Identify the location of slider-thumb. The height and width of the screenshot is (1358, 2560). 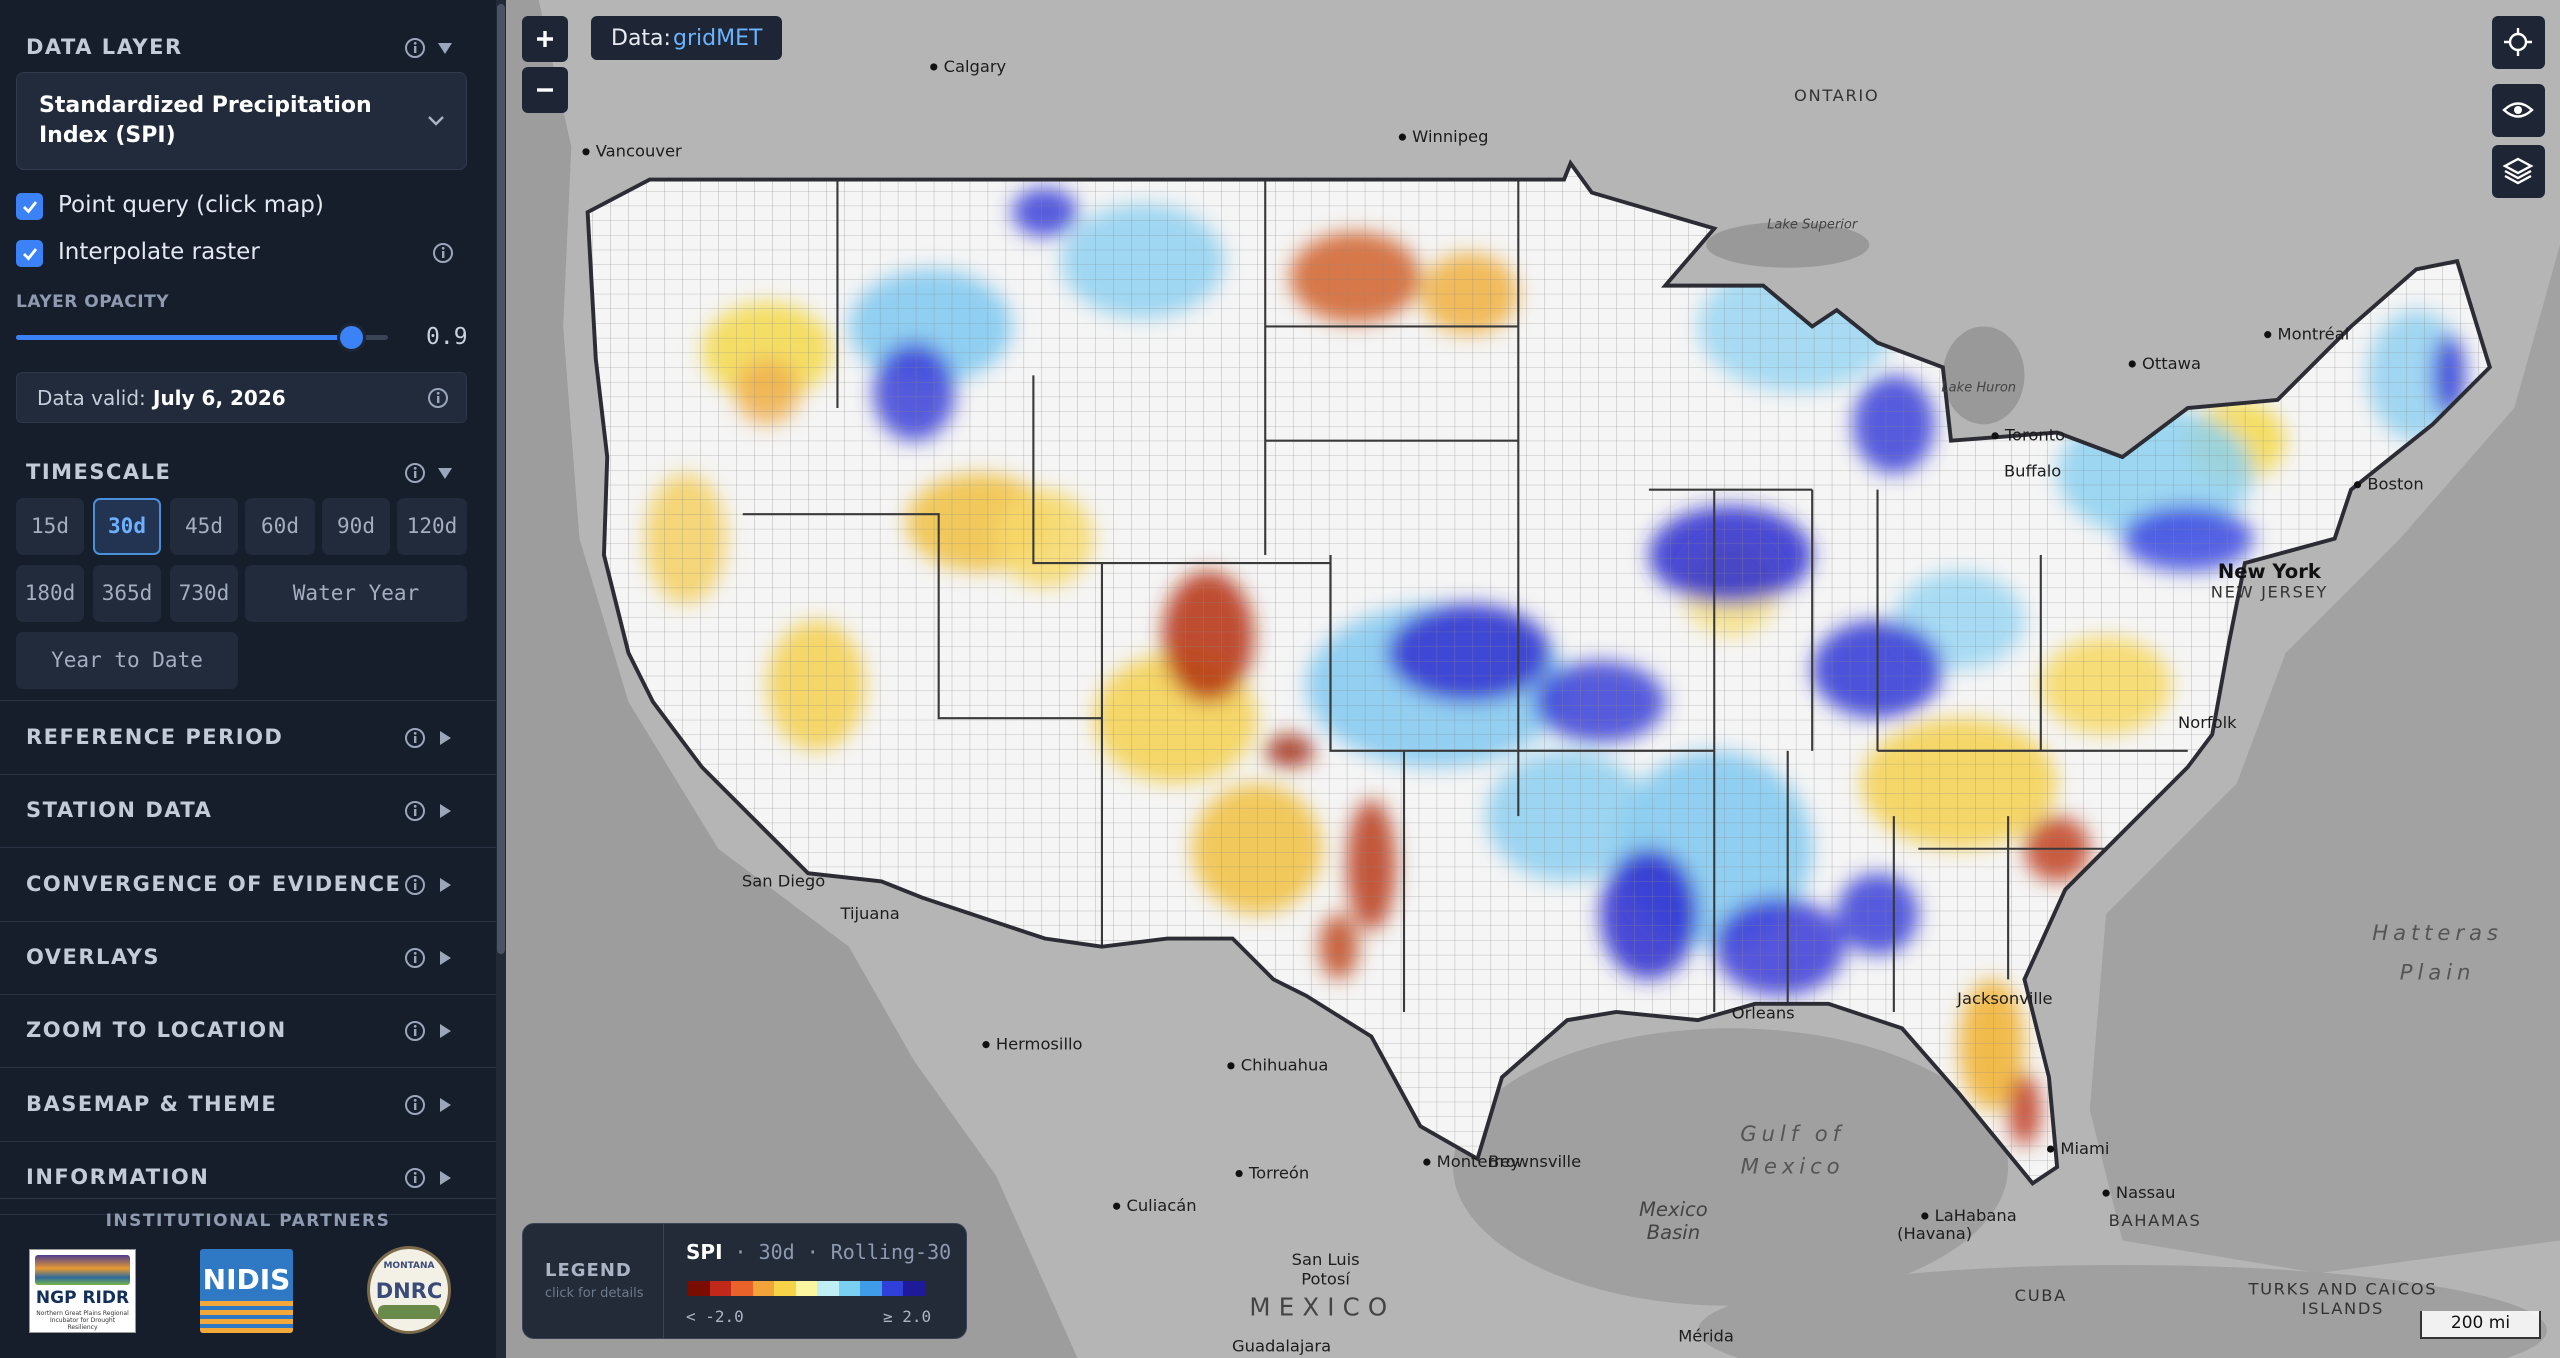
(351, 337).